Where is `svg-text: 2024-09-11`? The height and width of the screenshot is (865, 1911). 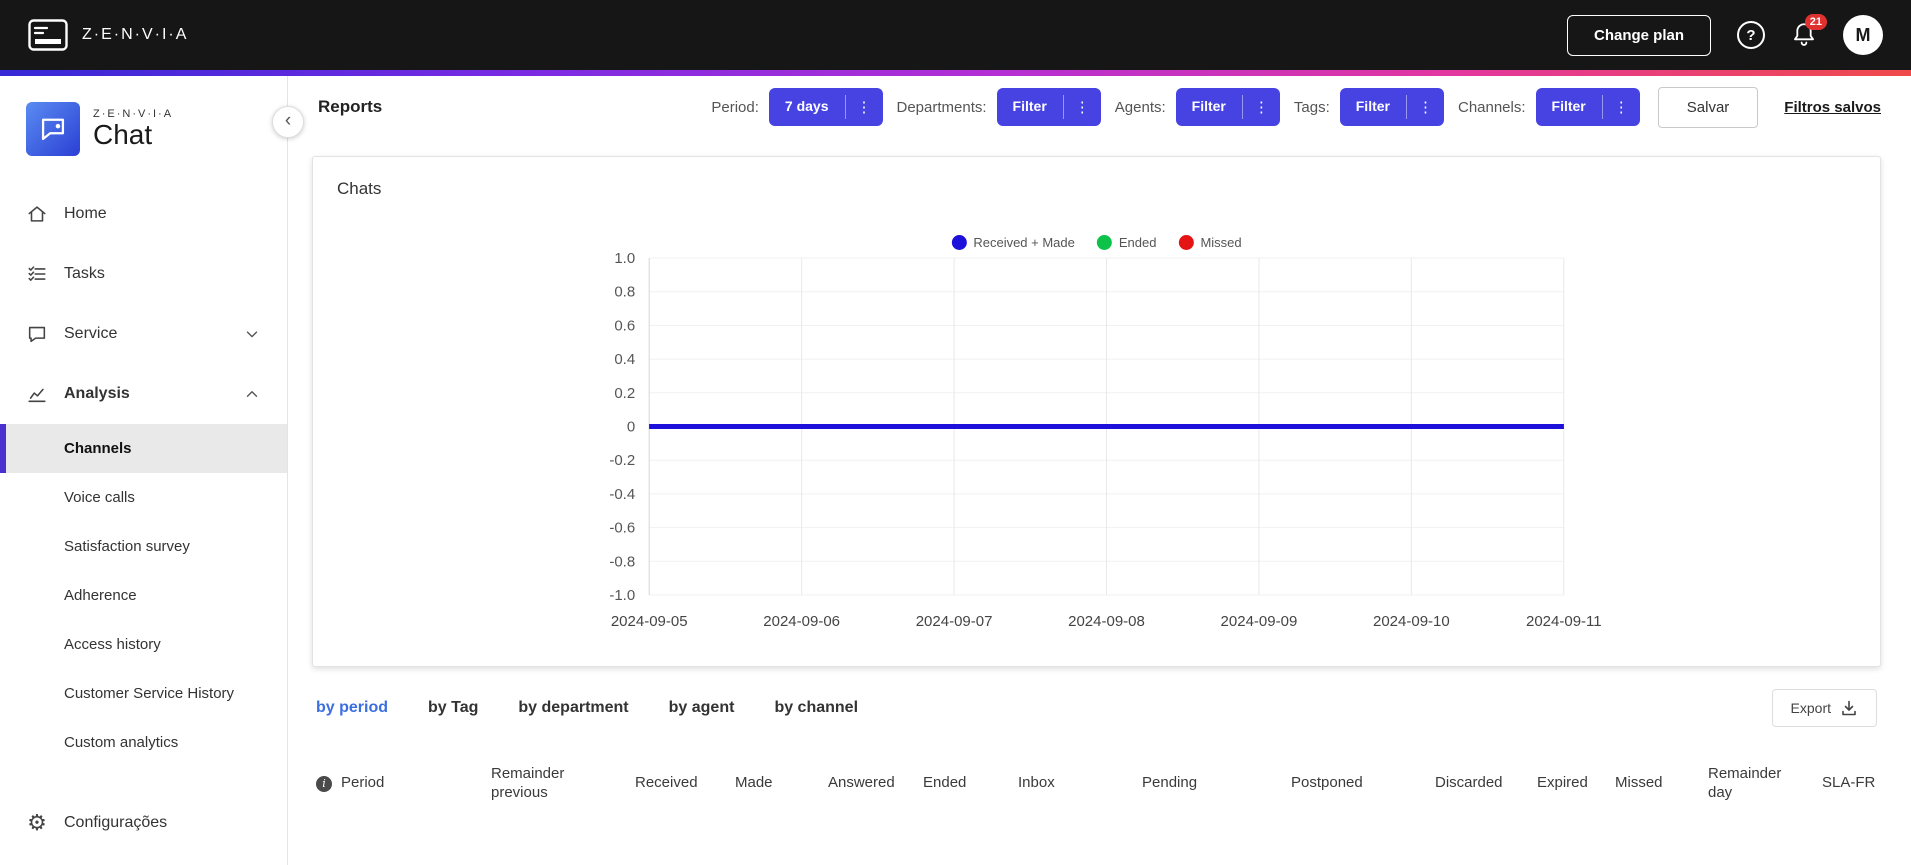 svg-text: 2024-09-11 is located at coordinates (1564, 621).